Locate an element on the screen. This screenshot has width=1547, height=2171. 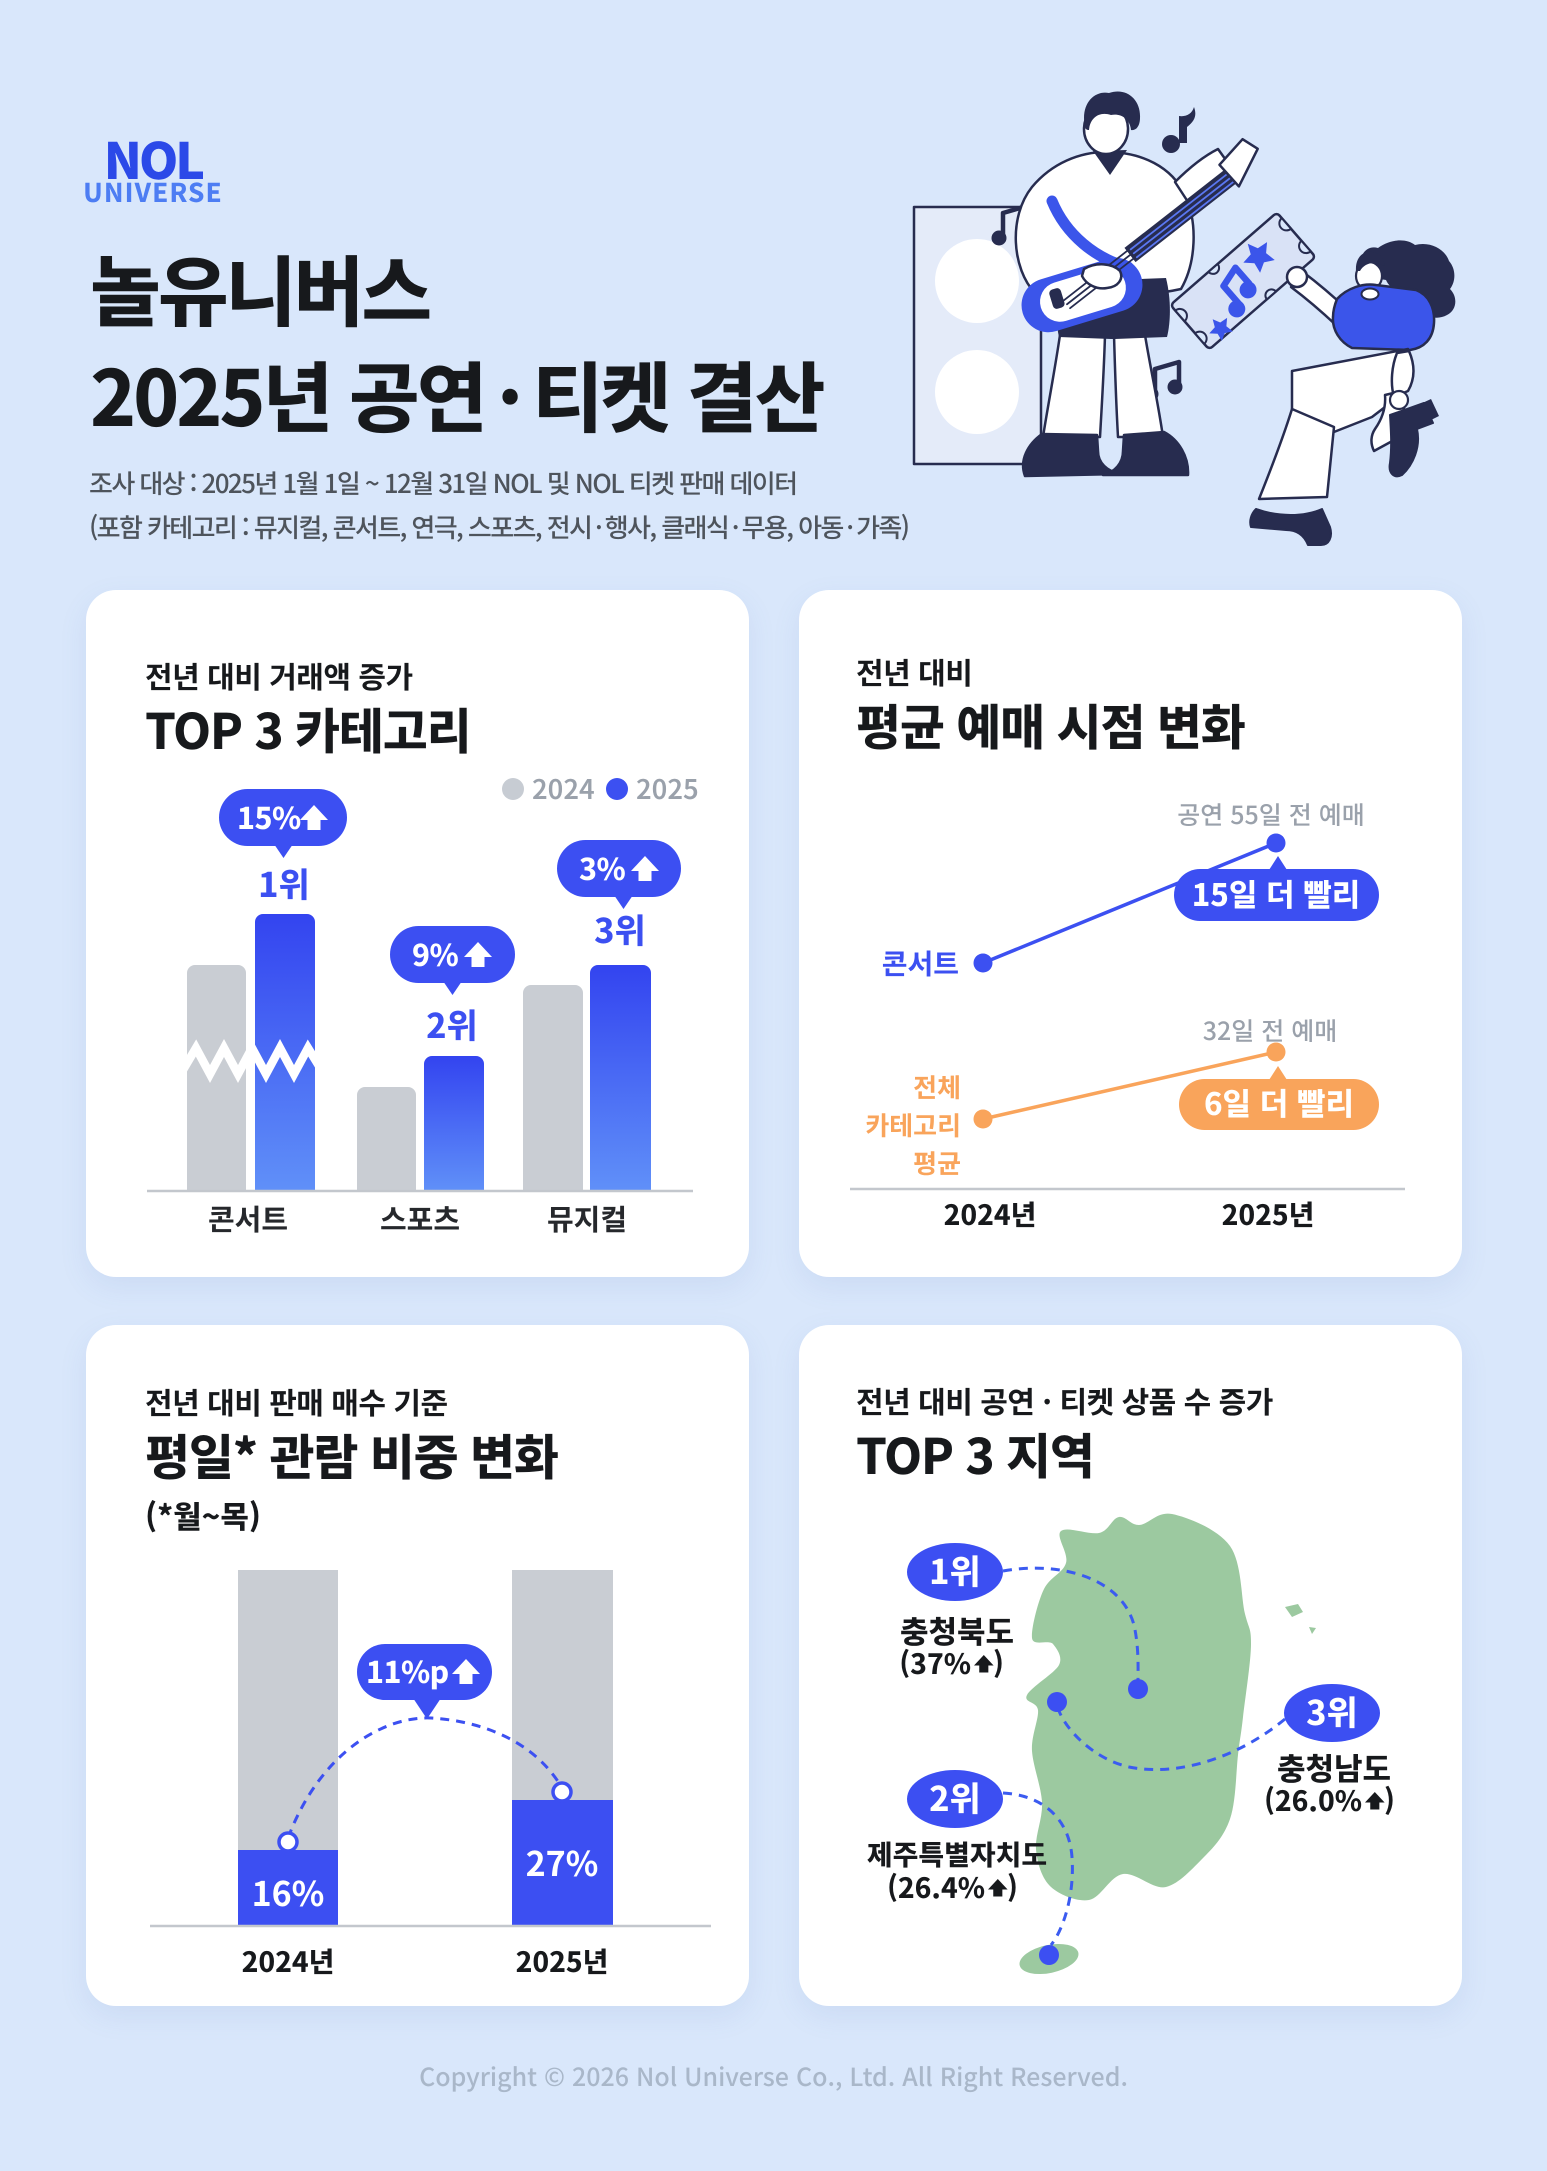
svg-text: 스포츠 is located at coordinates (420, 1218).